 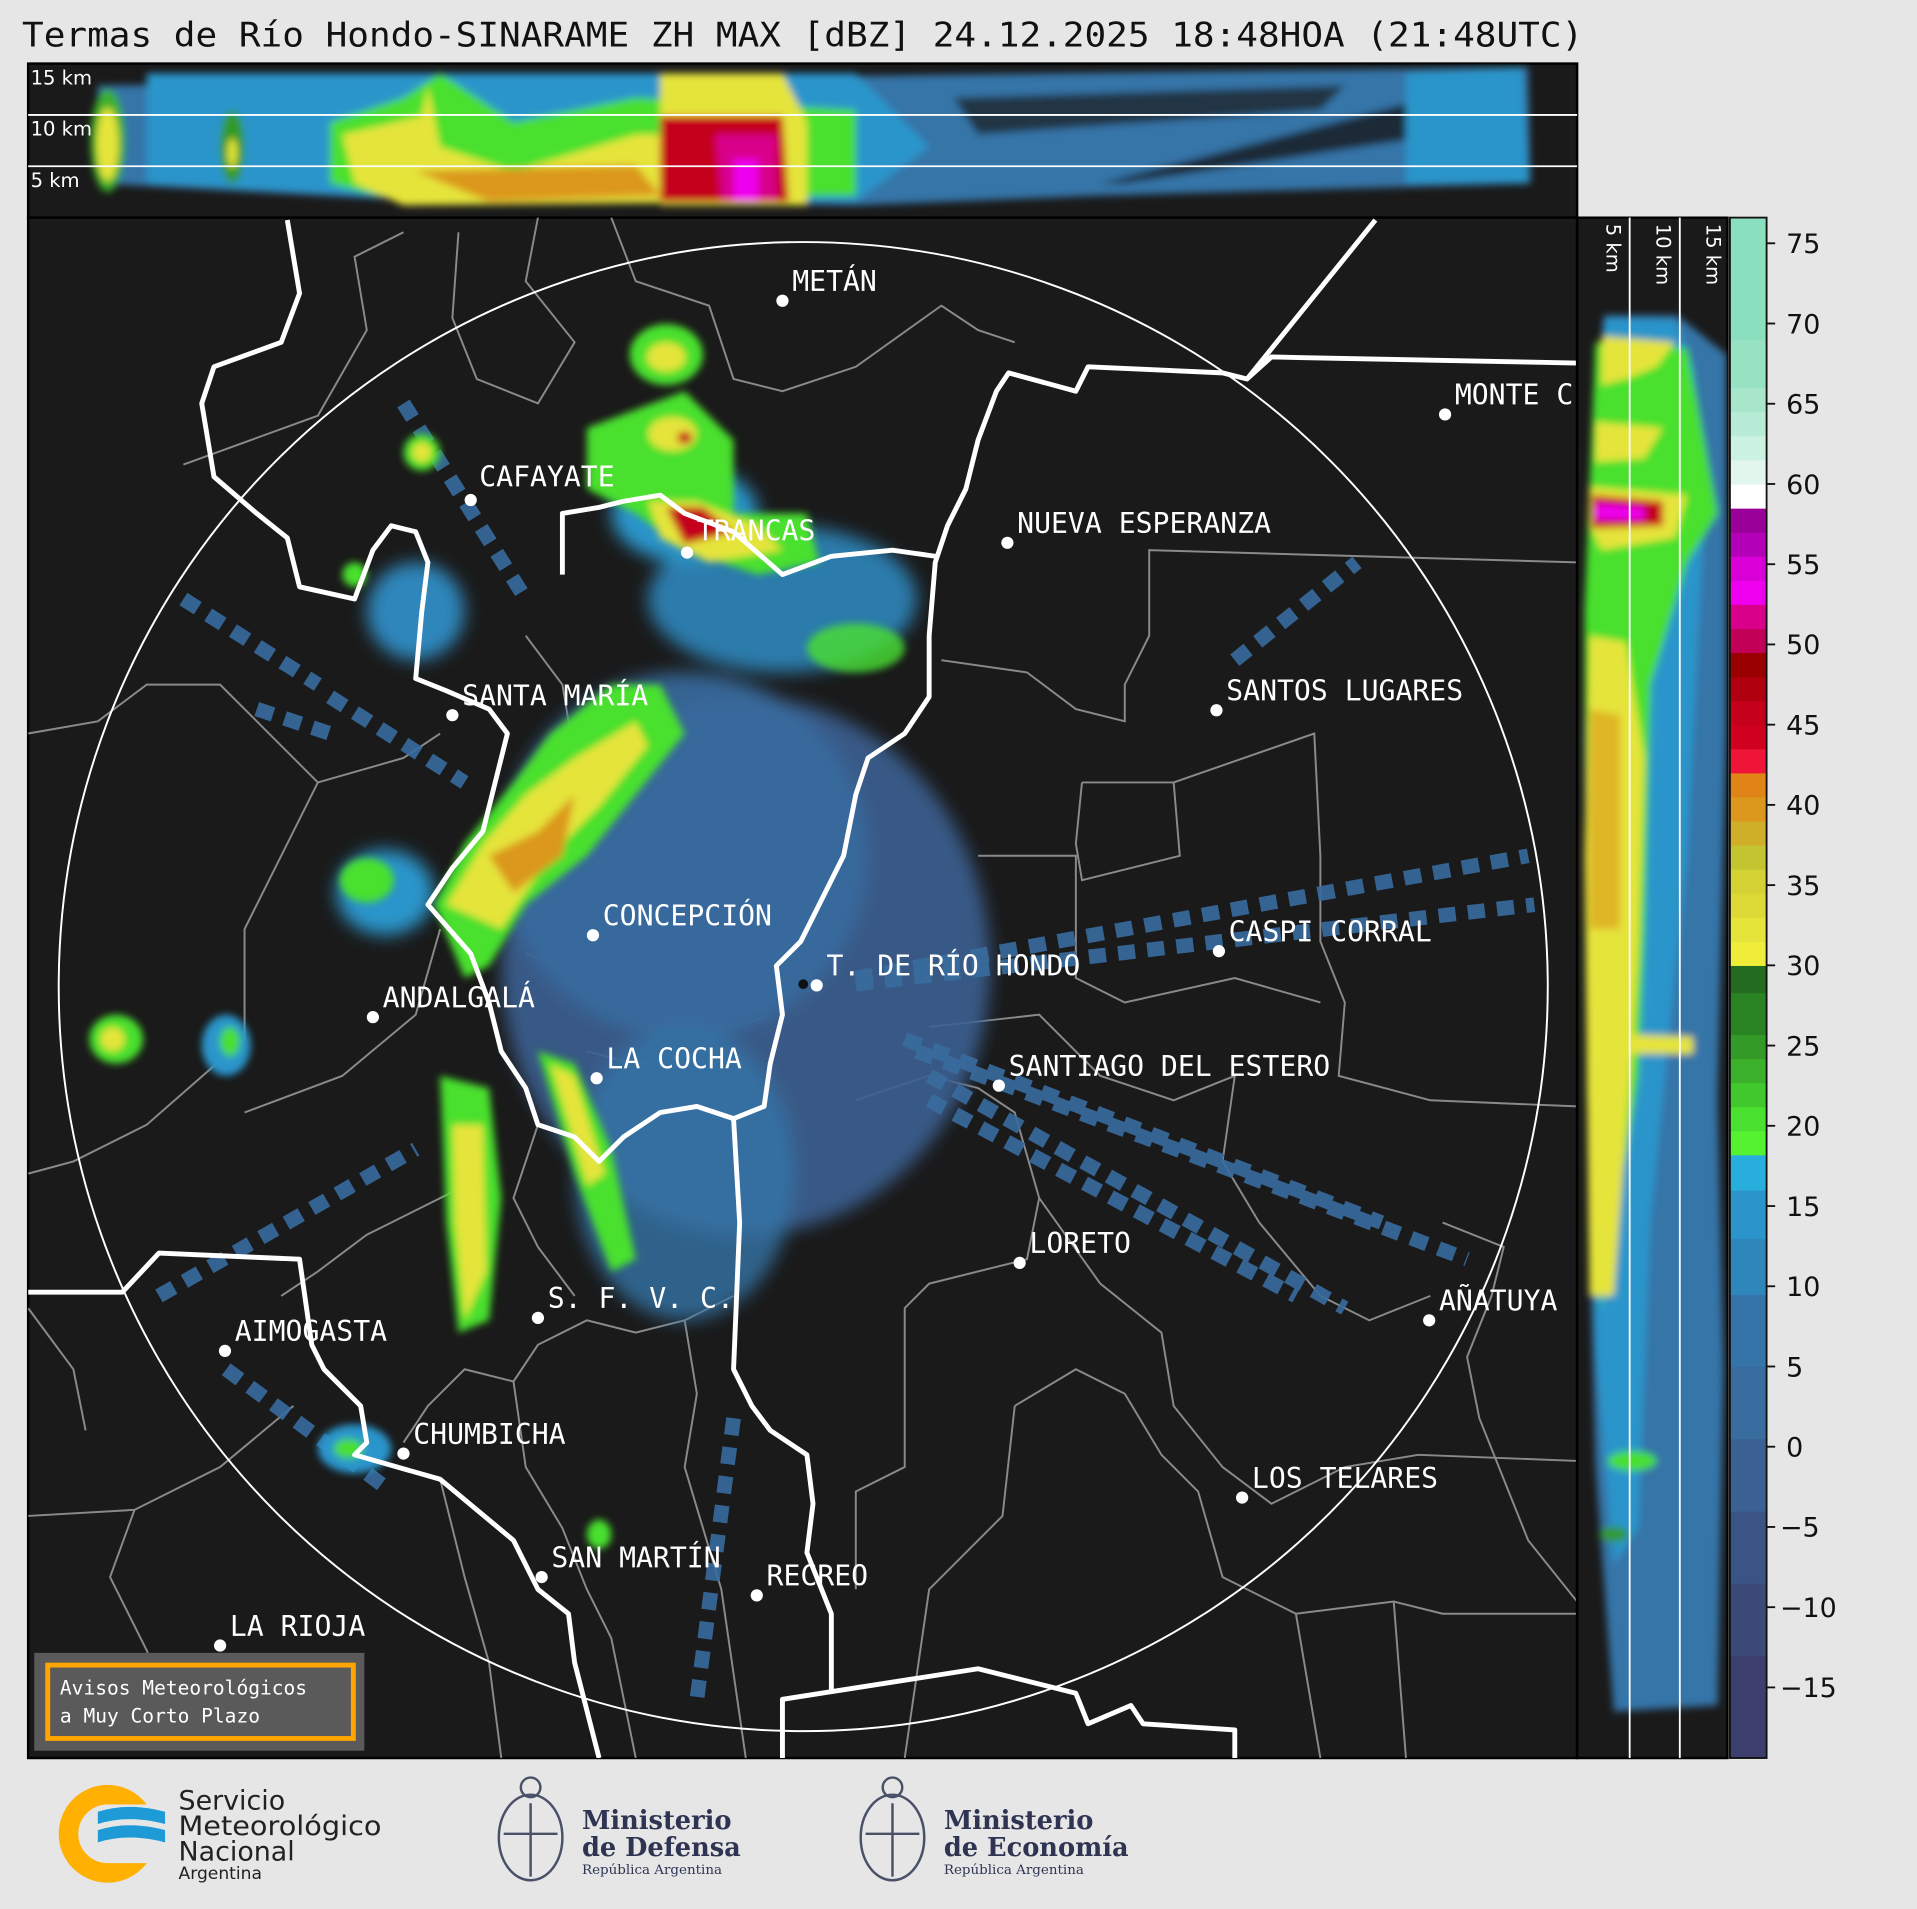 I want to click on colorbar-tick-label: −10, so click(x=1808, y=1608).